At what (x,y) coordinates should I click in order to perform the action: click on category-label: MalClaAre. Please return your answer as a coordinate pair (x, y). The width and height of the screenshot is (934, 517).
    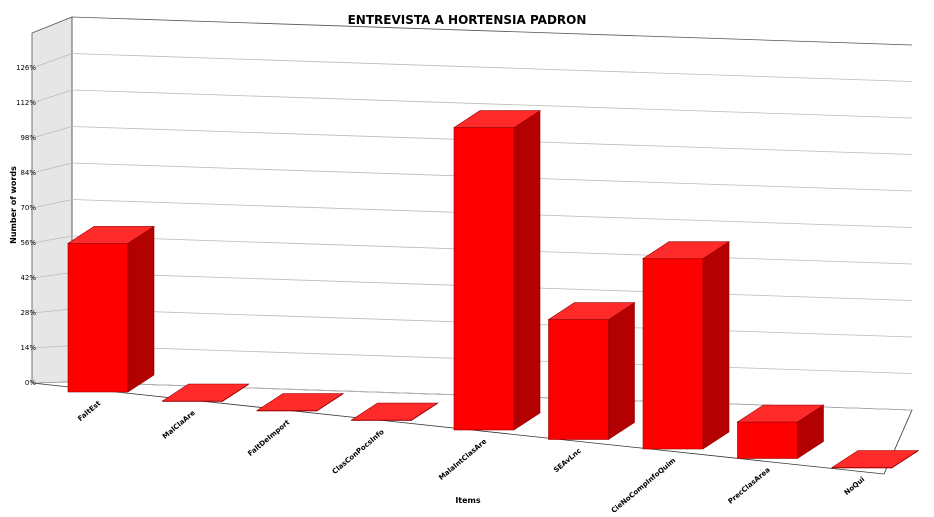
    Looking at the image, I should click on (179, 425).